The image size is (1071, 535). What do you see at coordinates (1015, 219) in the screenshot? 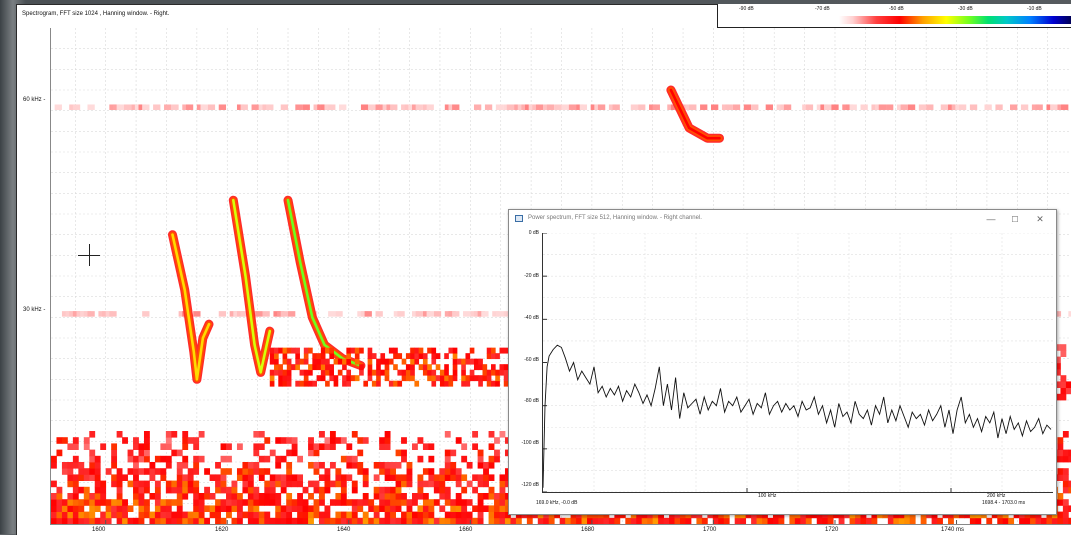
I see `maximize-button: ☐` at bounding box center [1015, 219].